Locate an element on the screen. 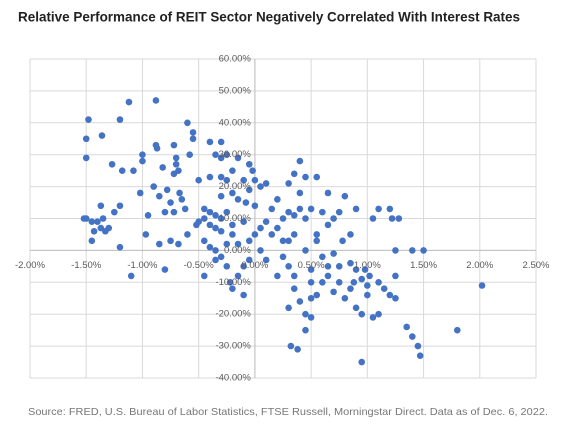  x-tick-label: 0.50% is located at coordinates (311, 265).